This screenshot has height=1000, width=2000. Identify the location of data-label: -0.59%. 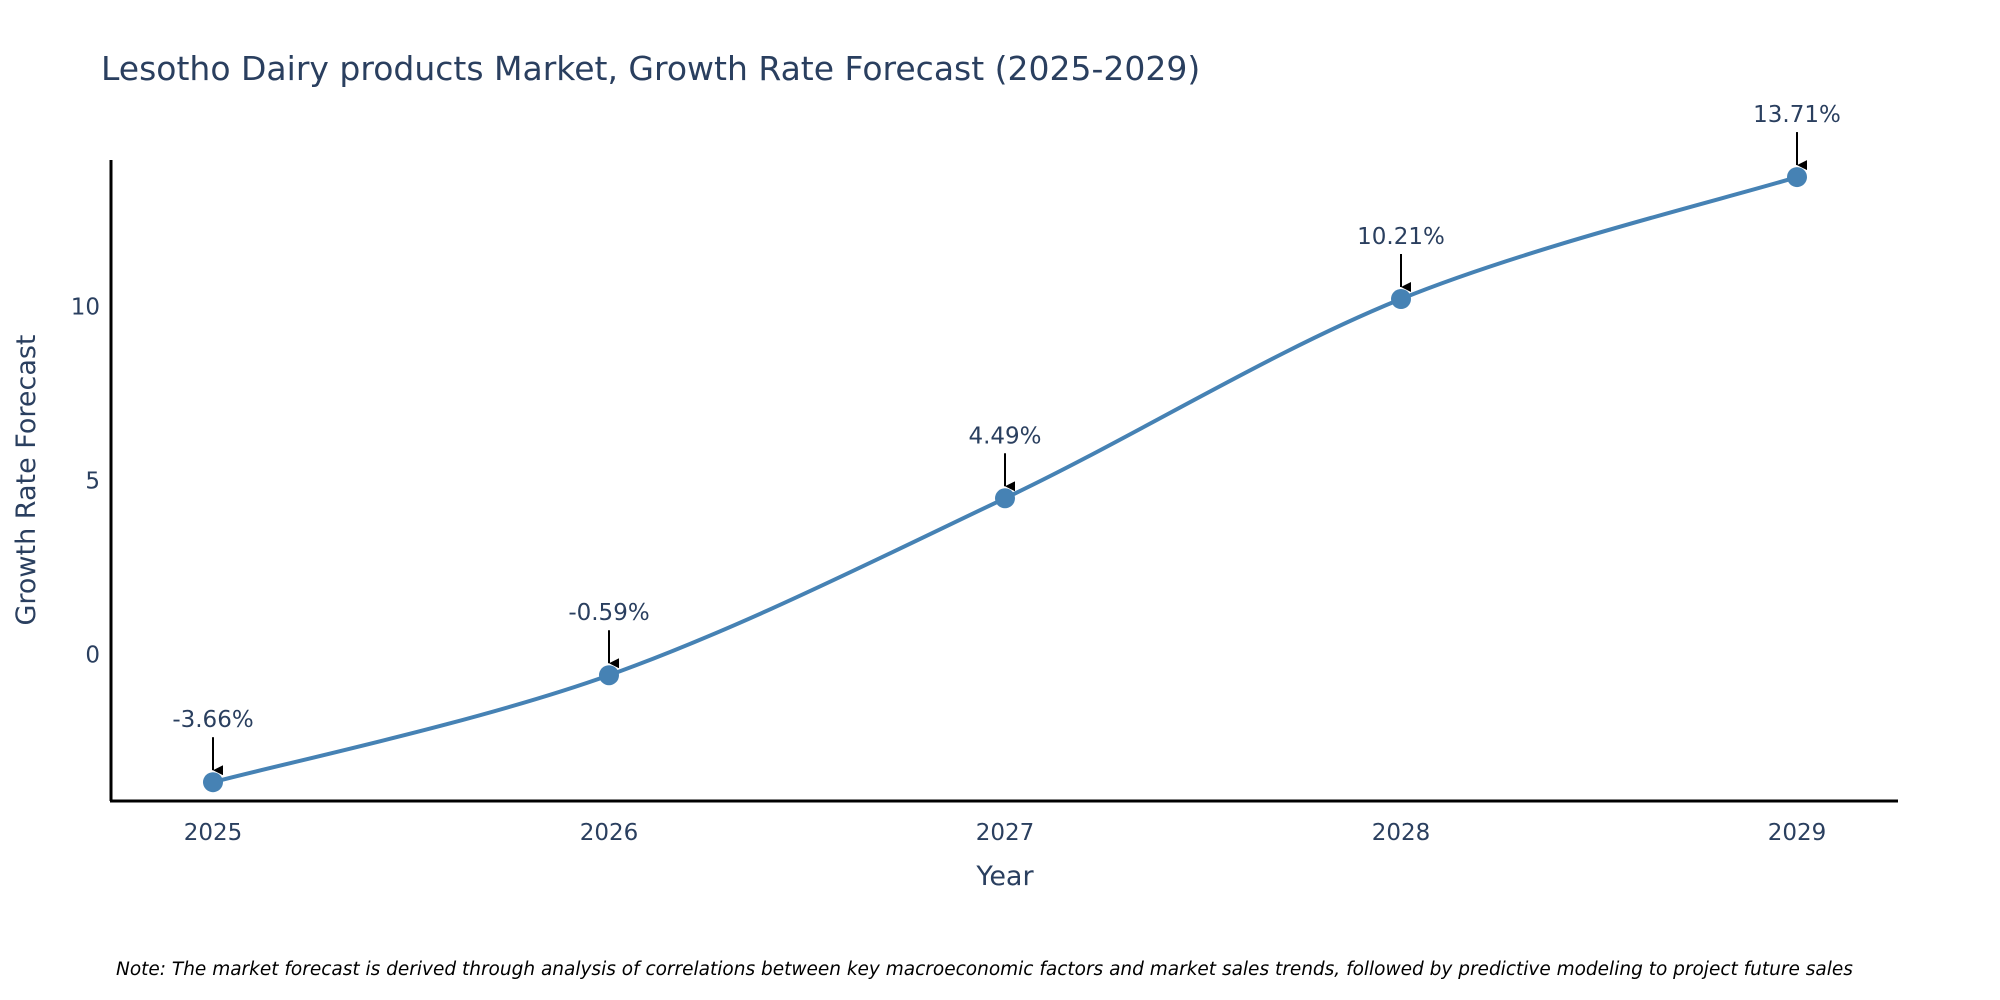
(608, 613).